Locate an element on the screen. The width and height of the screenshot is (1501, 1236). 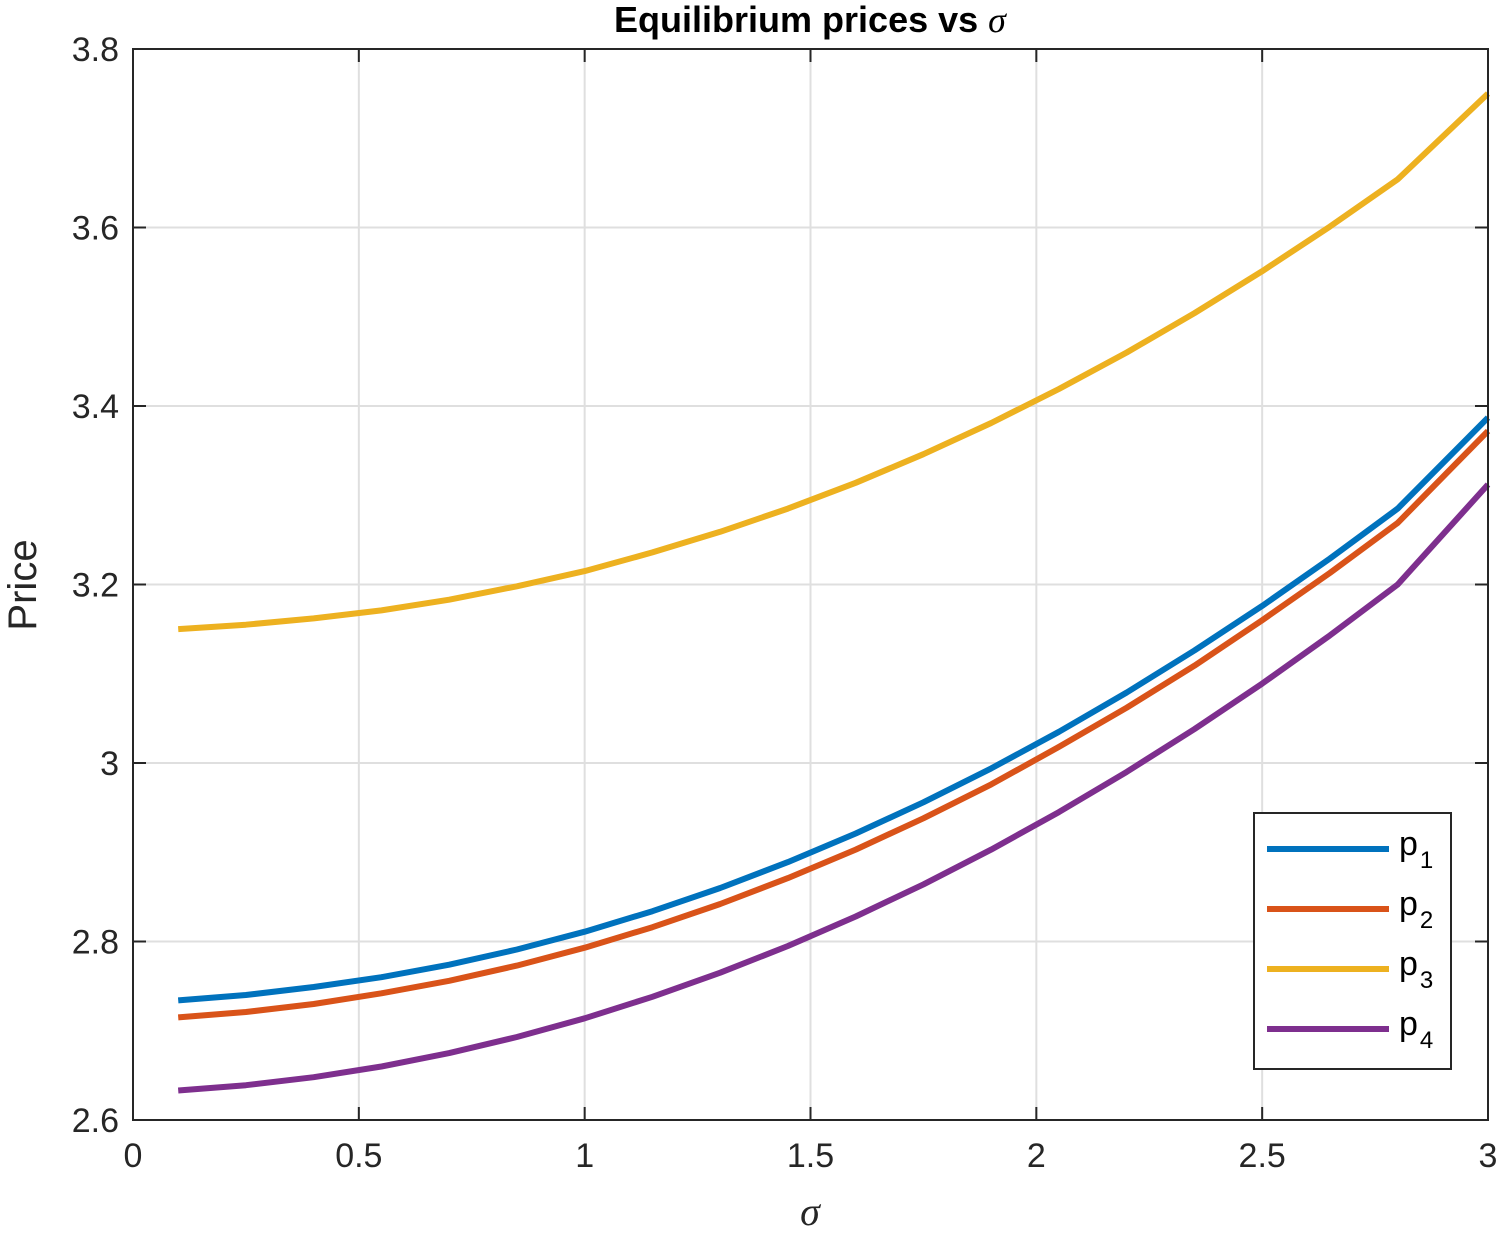
x-tick-label: 0 is located at coordinates (133, 1156).